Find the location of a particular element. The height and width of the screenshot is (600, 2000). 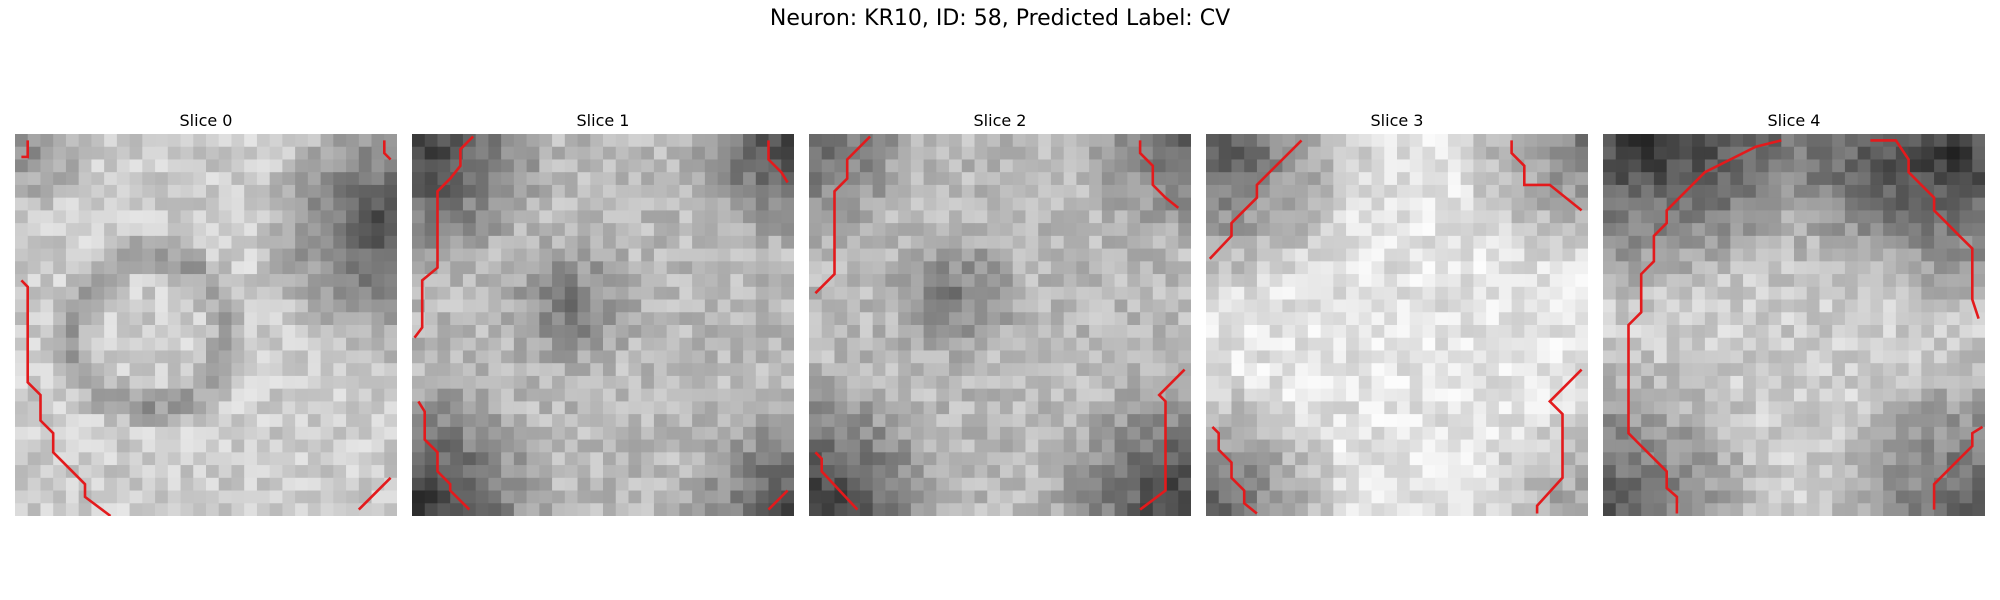

slice-panel-3: Slice 3 is located at coordinates (1397, 312).